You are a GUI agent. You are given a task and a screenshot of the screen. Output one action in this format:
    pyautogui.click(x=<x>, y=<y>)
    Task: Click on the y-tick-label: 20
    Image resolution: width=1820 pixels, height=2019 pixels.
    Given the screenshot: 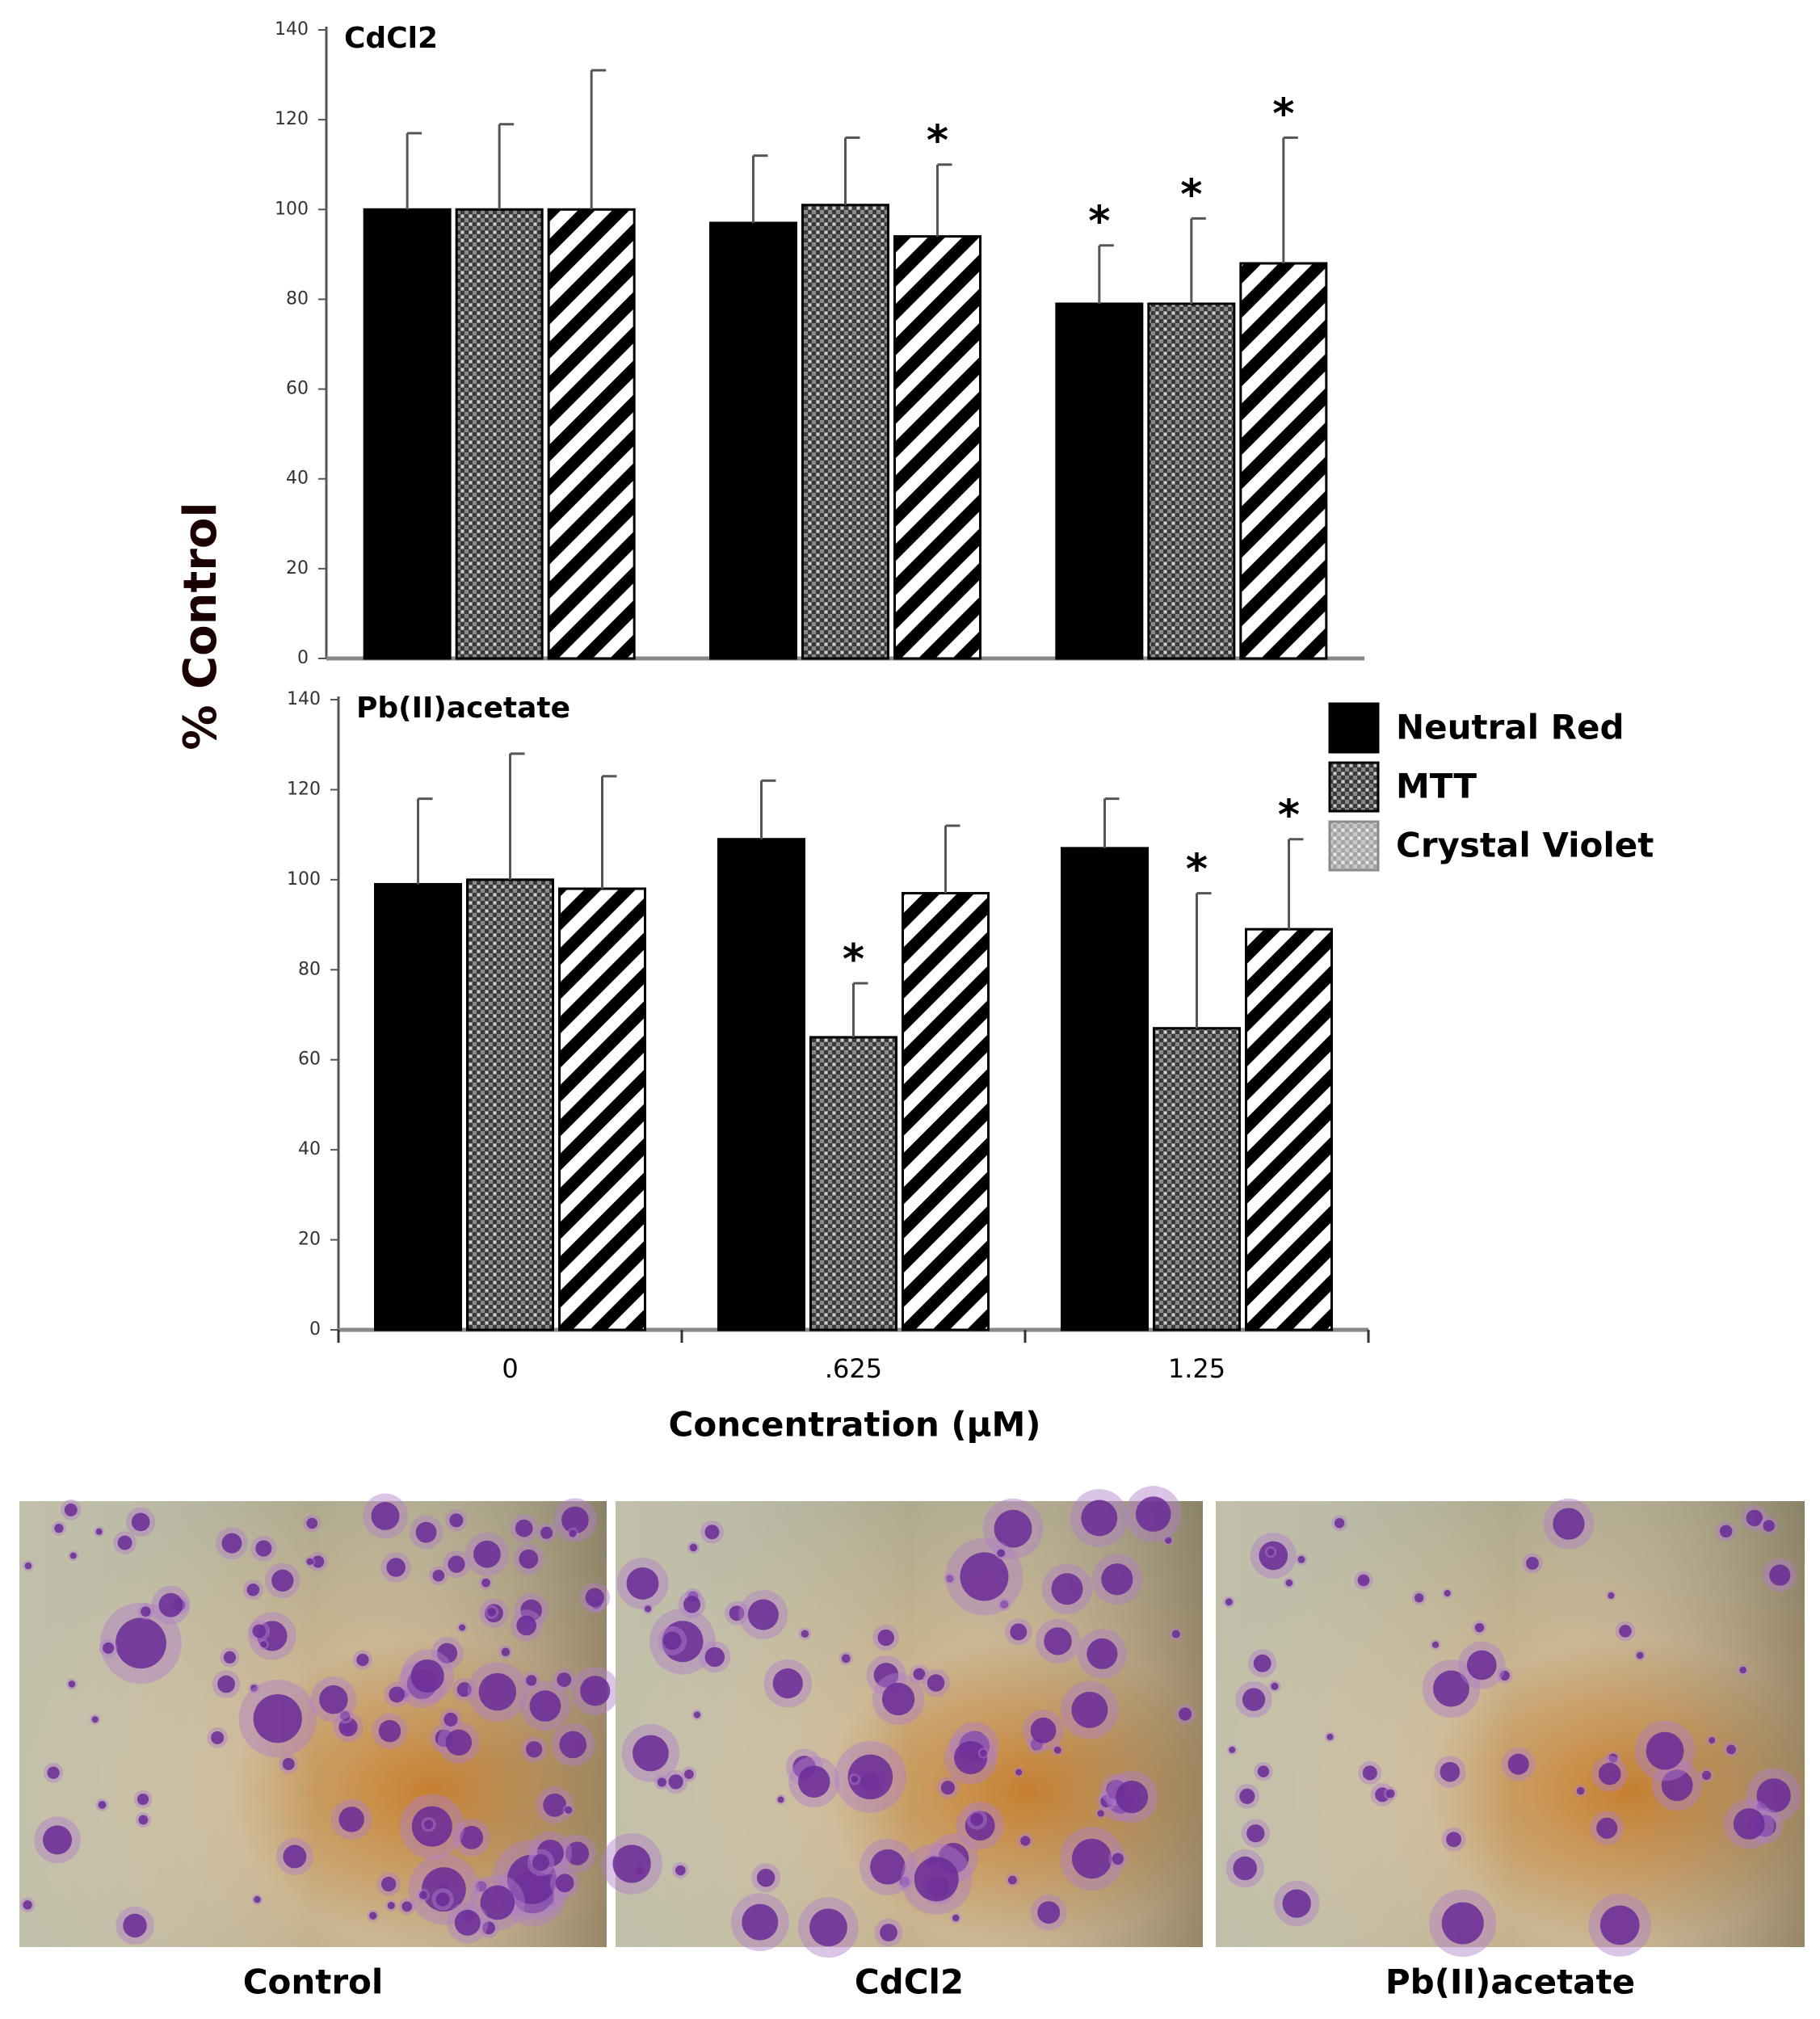 What is the action you would take?
    pyautogui.click(x=297, y=568)
    